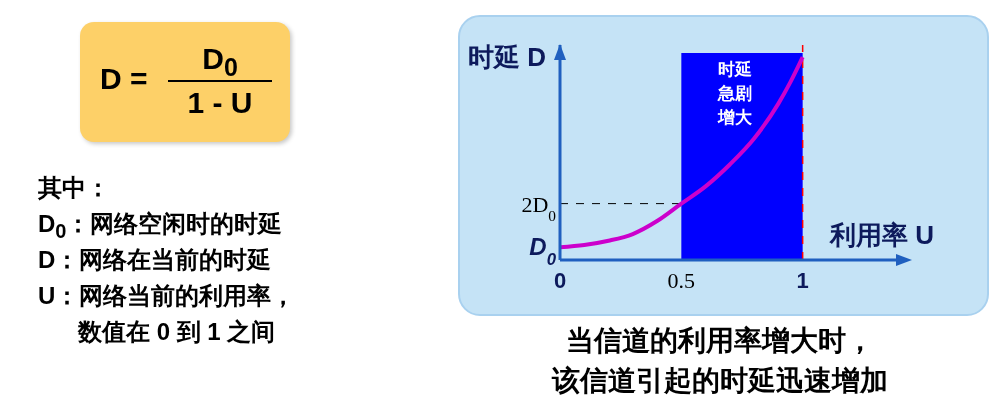 The image size is (1006, 415). What do you see at coordinates (160, 226) in the screenshot?
I see `text: D$_{0}$：网络空闲时的时延` at bounding box center [160, 226].